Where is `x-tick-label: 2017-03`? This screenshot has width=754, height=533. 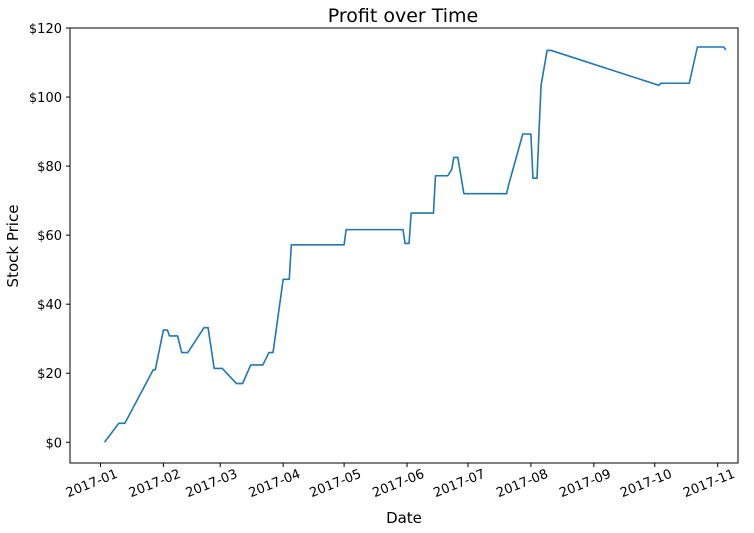
x-tick-label: 2017-03 is located at coordinates (212, 484).